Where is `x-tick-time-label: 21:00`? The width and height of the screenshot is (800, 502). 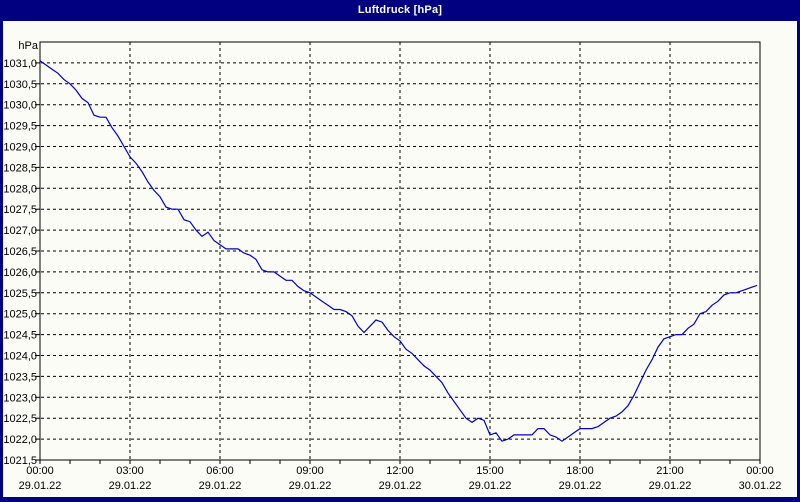
x-tick-time-label: 21:00 is located at coordinates (670, 471).